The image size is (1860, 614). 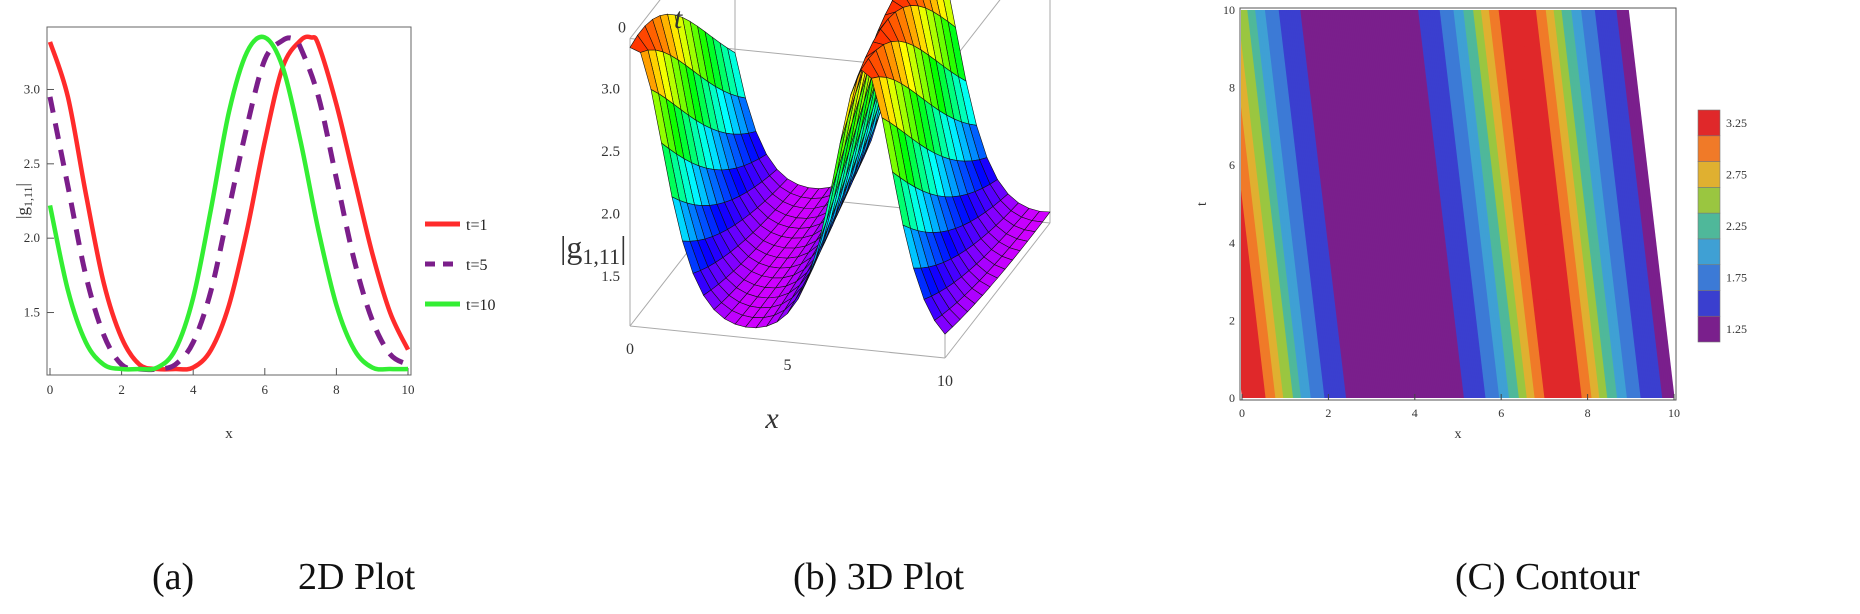 I want to click on y-tick-label: 8, so click(x=1232, y=88).